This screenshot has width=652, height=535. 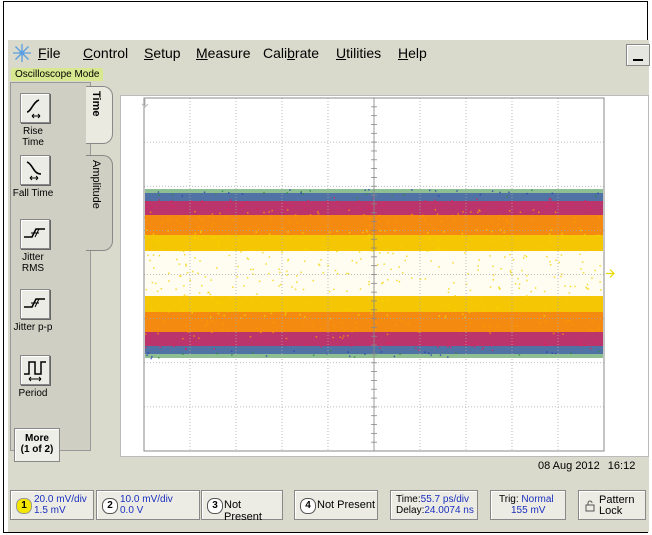 I want to click on lock-icon, so click(x=590, y=506).